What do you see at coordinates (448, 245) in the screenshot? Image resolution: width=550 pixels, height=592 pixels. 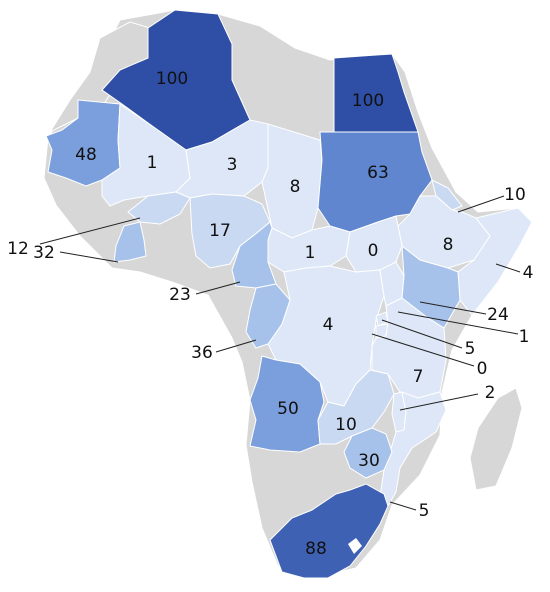 I see `label-ethiopia: 8` at bounding box center [448, 245].